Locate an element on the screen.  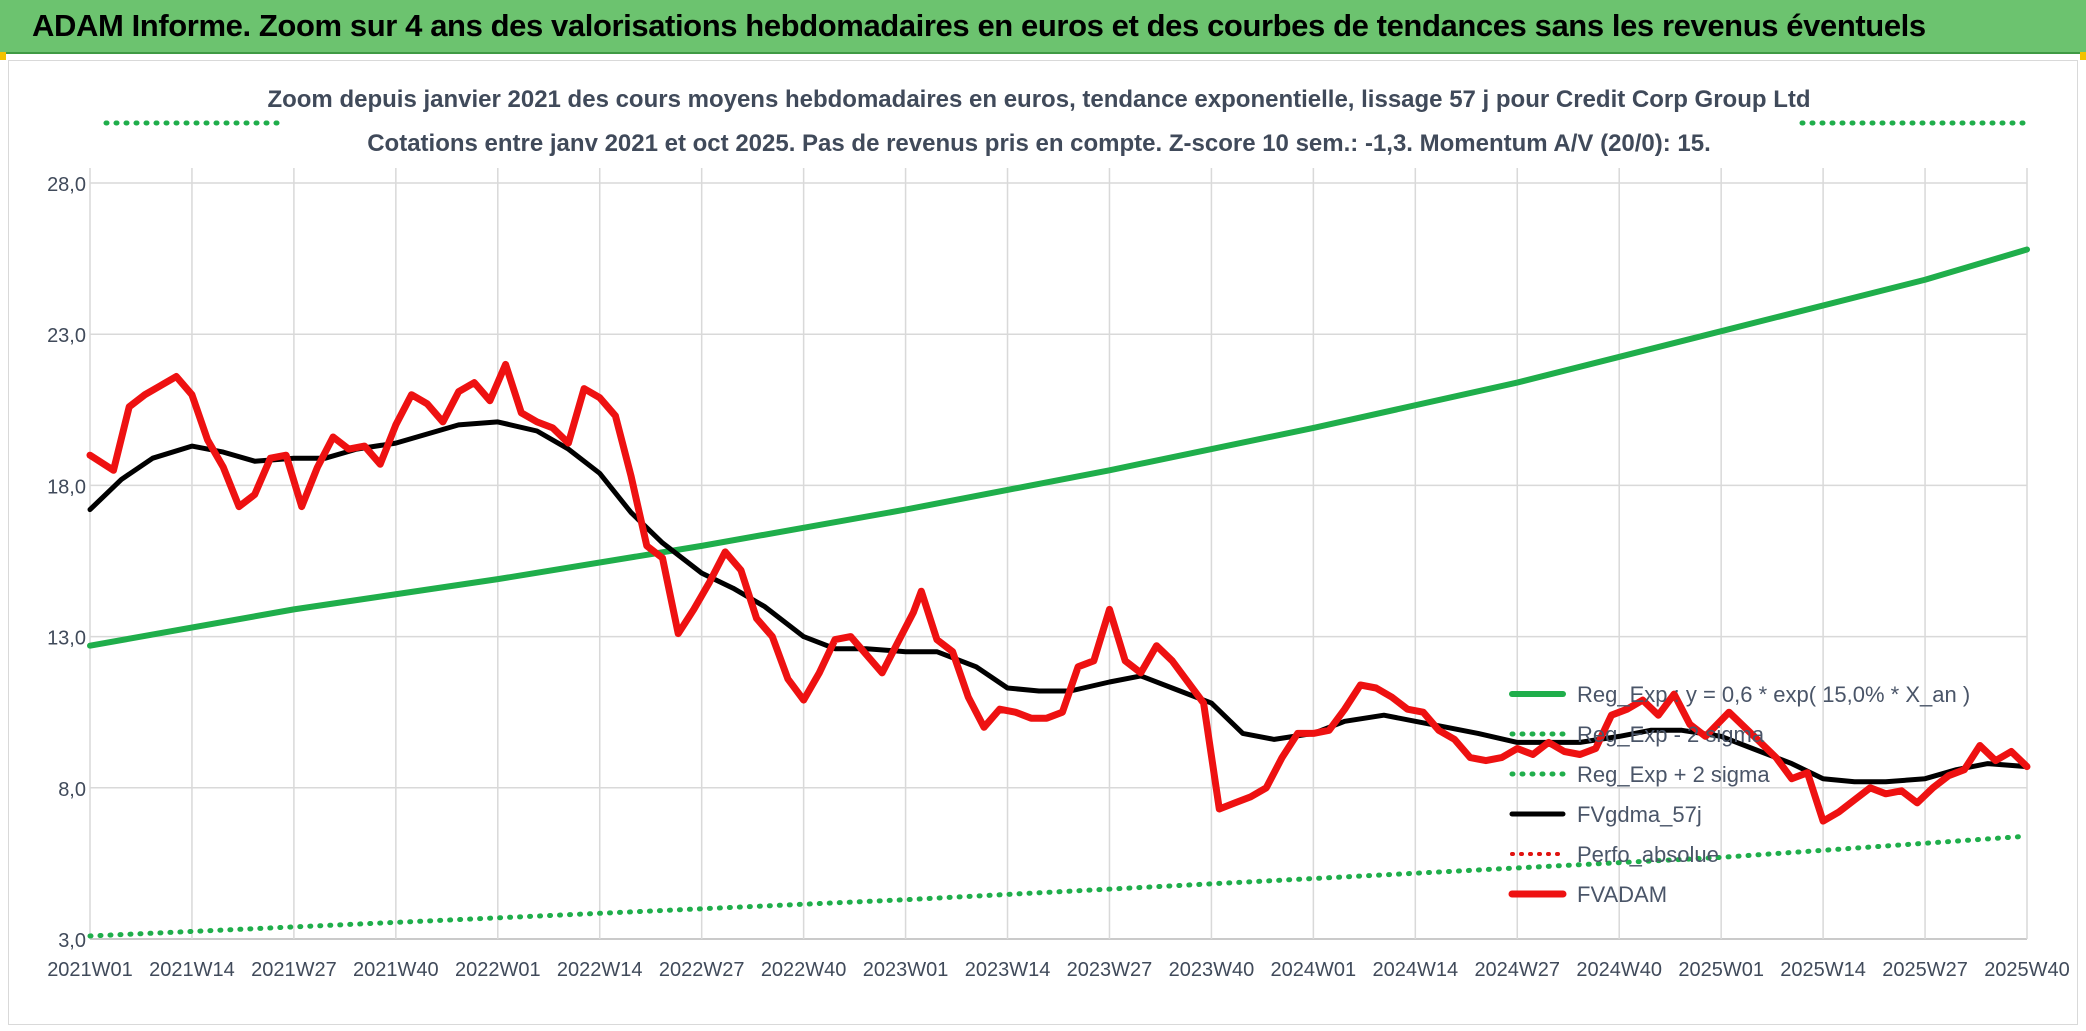
y-tick-label: 3,0 is located at coordinates (72, 941).